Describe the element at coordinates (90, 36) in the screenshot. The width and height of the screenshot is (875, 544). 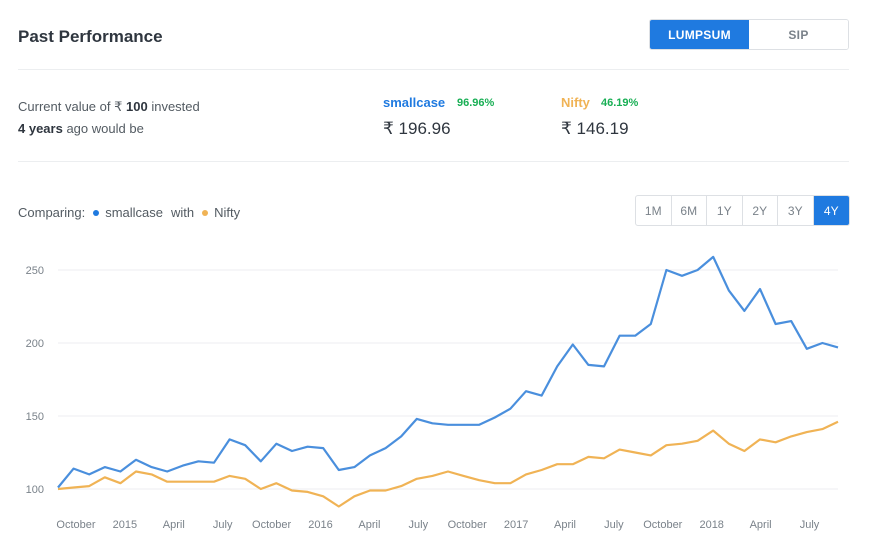
I see `page-title: Past Performance` at that location.